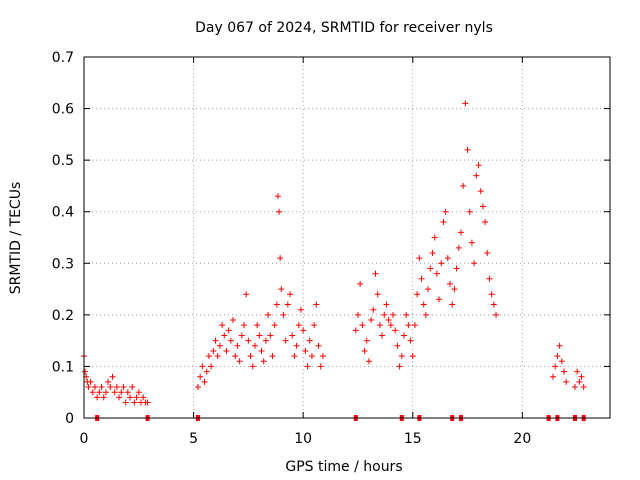  Describe the element at coordinates (63, 58) in the screenshot. I see `y-tick-label: 0.7` at that location.